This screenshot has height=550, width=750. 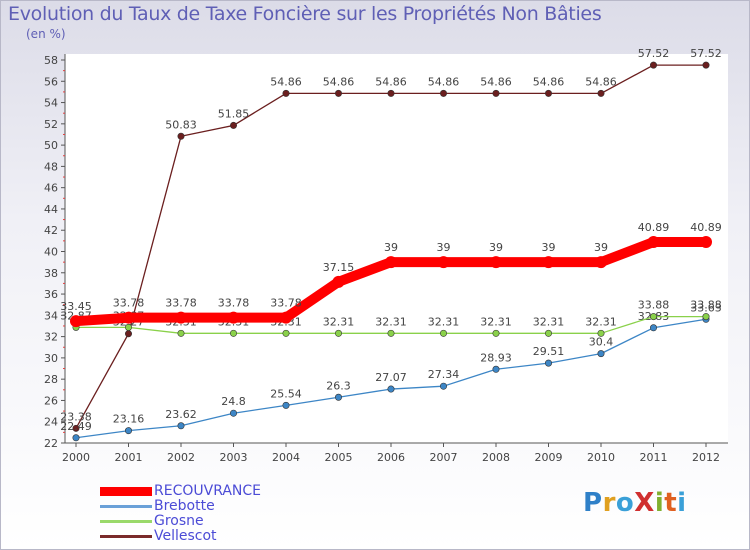 What do you see at coordinates (51, 166) in the screenshot?
I see `y-tick-label-48: 48` at bounding box center [51, 166].